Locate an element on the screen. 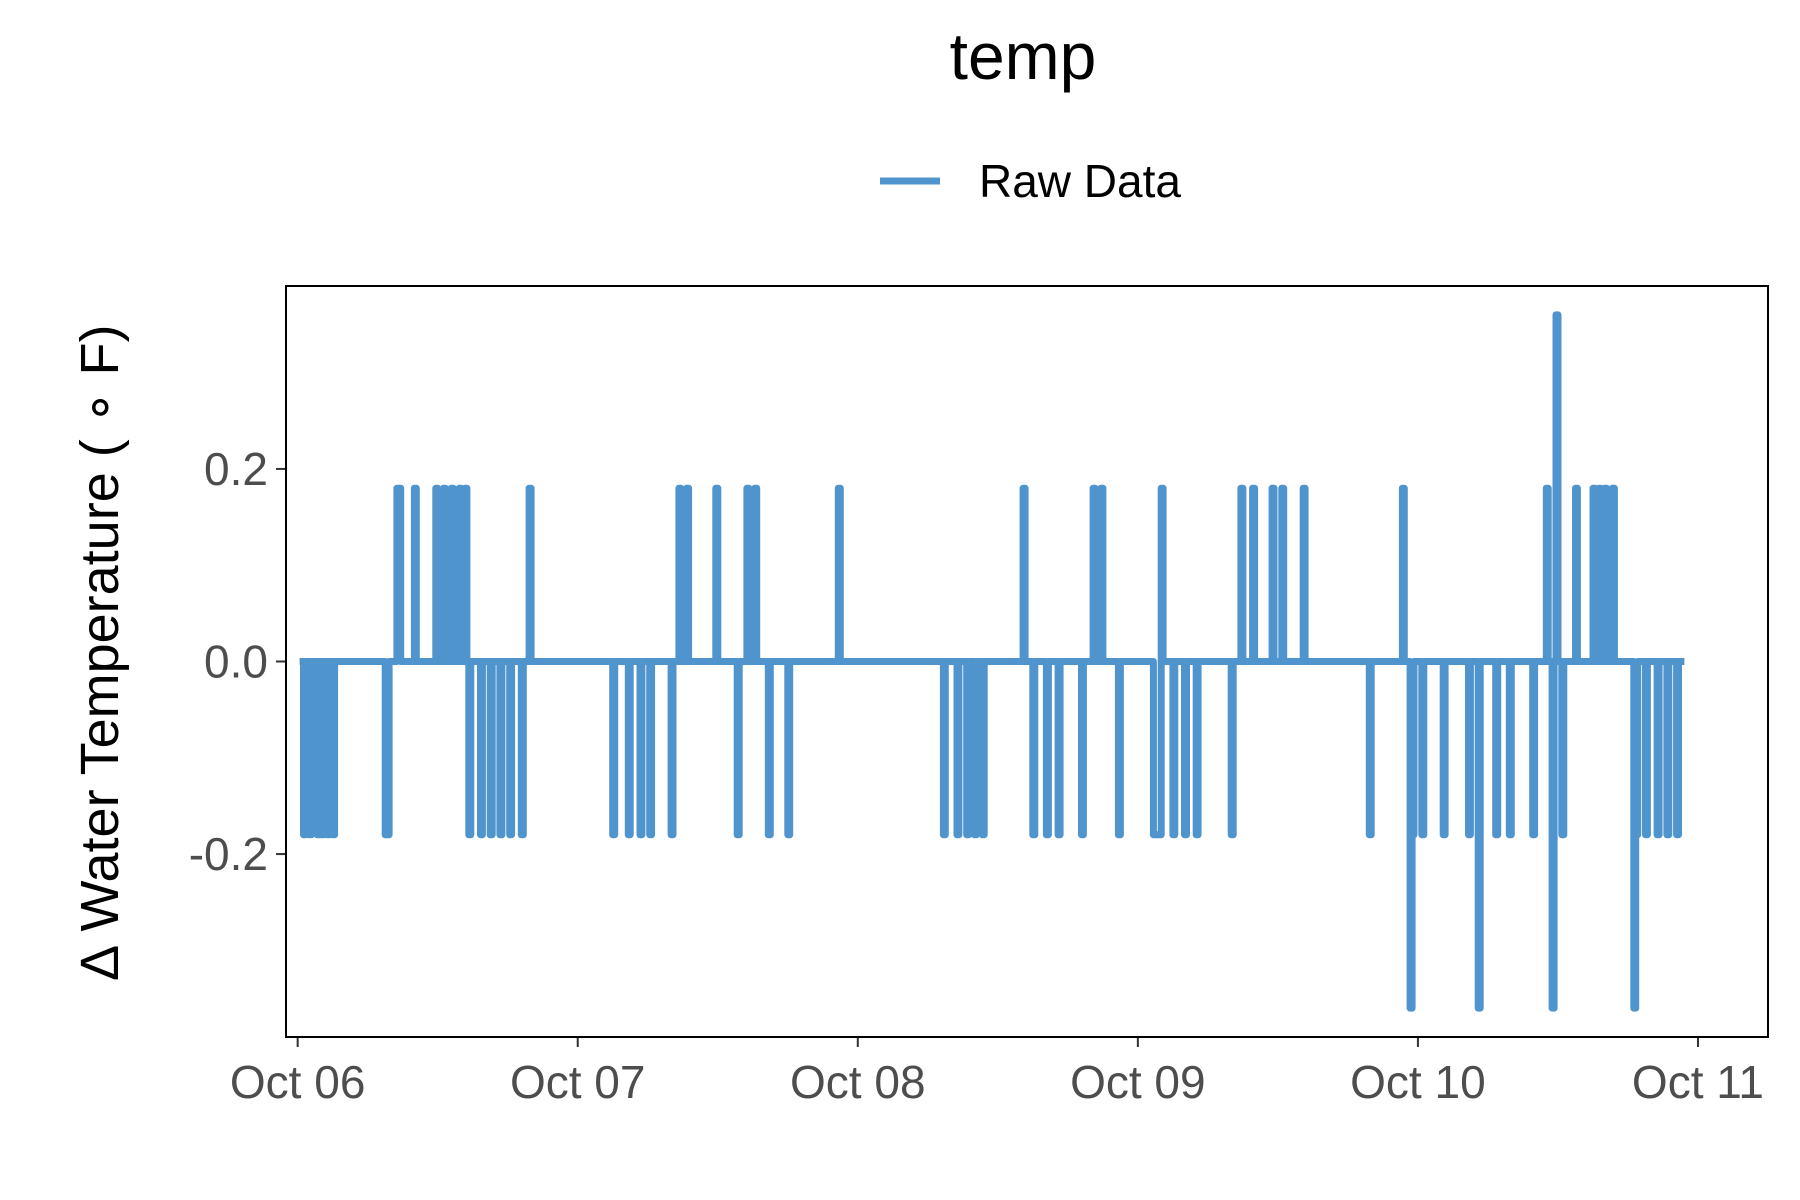 The height and width of the screenshot is (1200, 1800). x-tick-label: Oct 11 is located at coordinates (1698, 1082).